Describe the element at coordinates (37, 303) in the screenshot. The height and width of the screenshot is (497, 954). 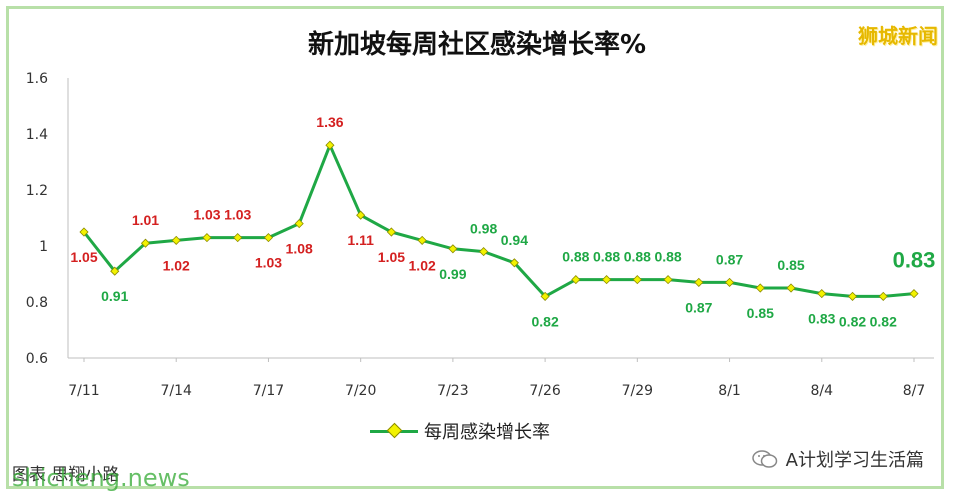
I see `y-tick-label: 0.8` at that location.